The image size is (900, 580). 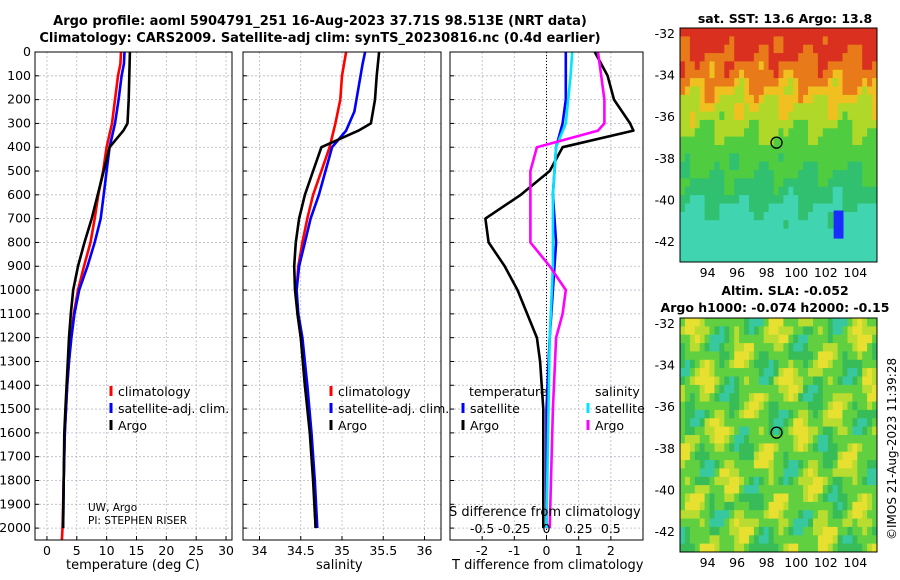 What do you see at coordinates (838, 224) in the screenshot?
I see `sst-cold-patch` at bounding box center [838, 224].